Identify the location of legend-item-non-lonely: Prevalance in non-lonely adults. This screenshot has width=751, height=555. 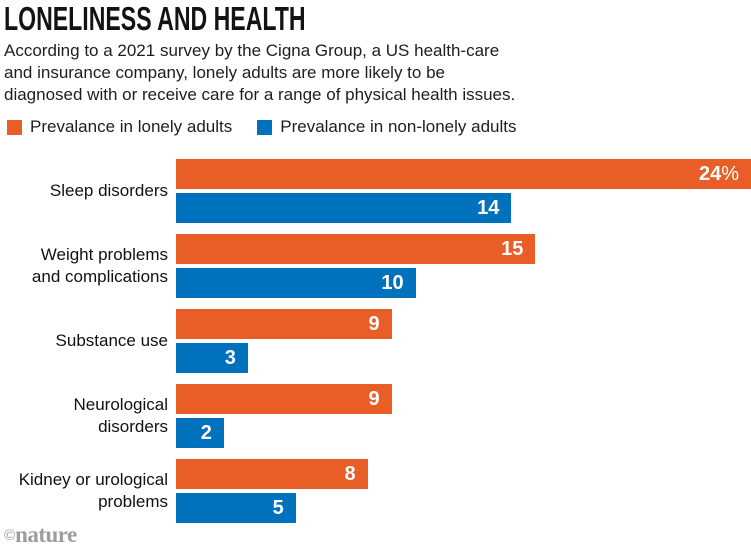
(387, 127).